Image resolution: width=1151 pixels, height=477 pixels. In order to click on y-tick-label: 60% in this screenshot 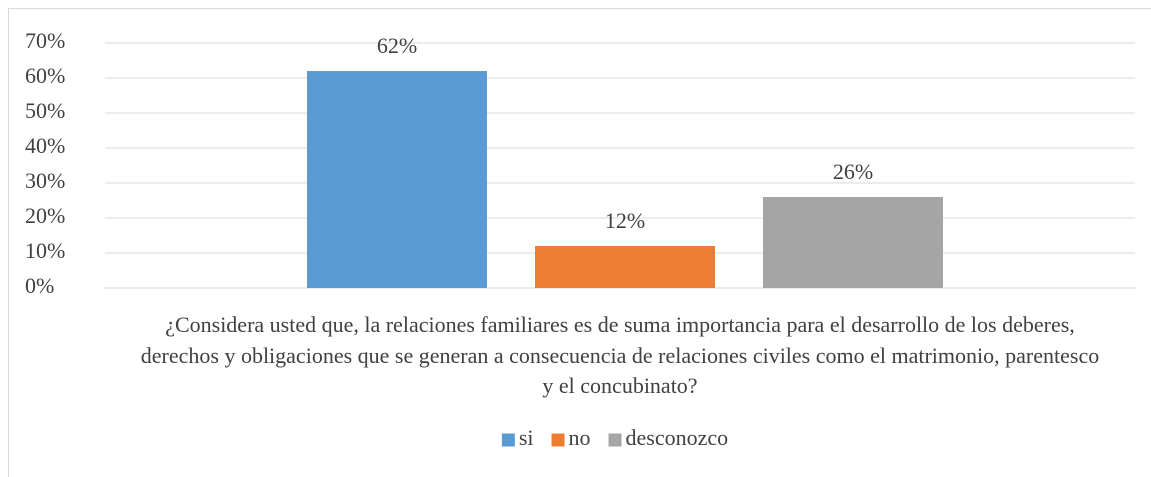, I will do `click(45, 75)`.